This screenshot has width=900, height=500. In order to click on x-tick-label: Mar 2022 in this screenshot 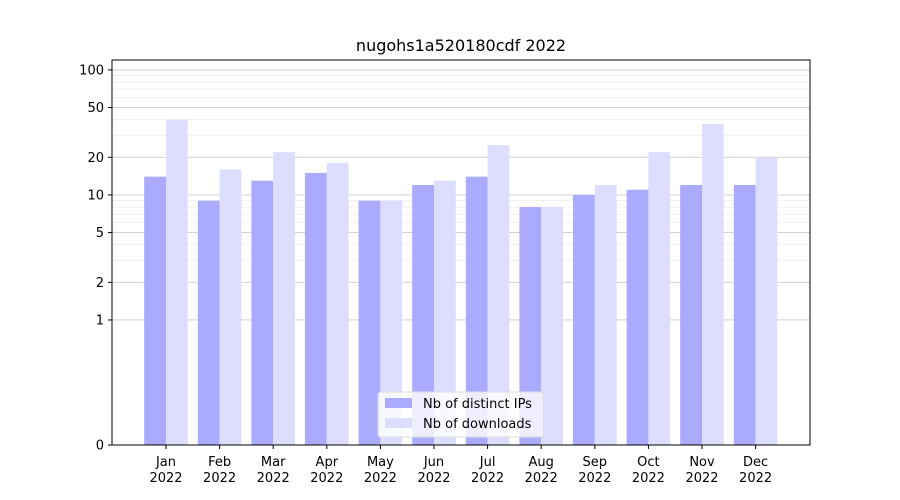, I will do `click(273, 470)`.